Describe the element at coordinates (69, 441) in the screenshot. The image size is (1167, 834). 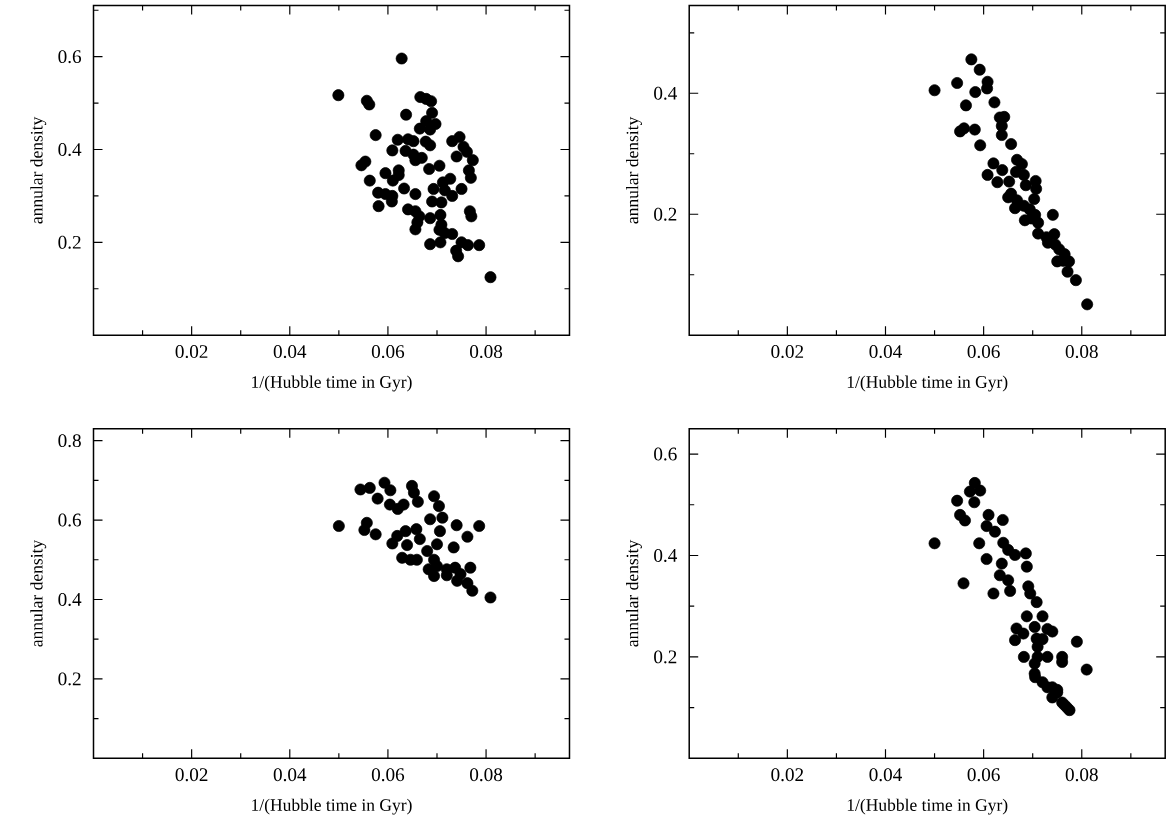
I see `y-tick-label: 0.8` at that location.